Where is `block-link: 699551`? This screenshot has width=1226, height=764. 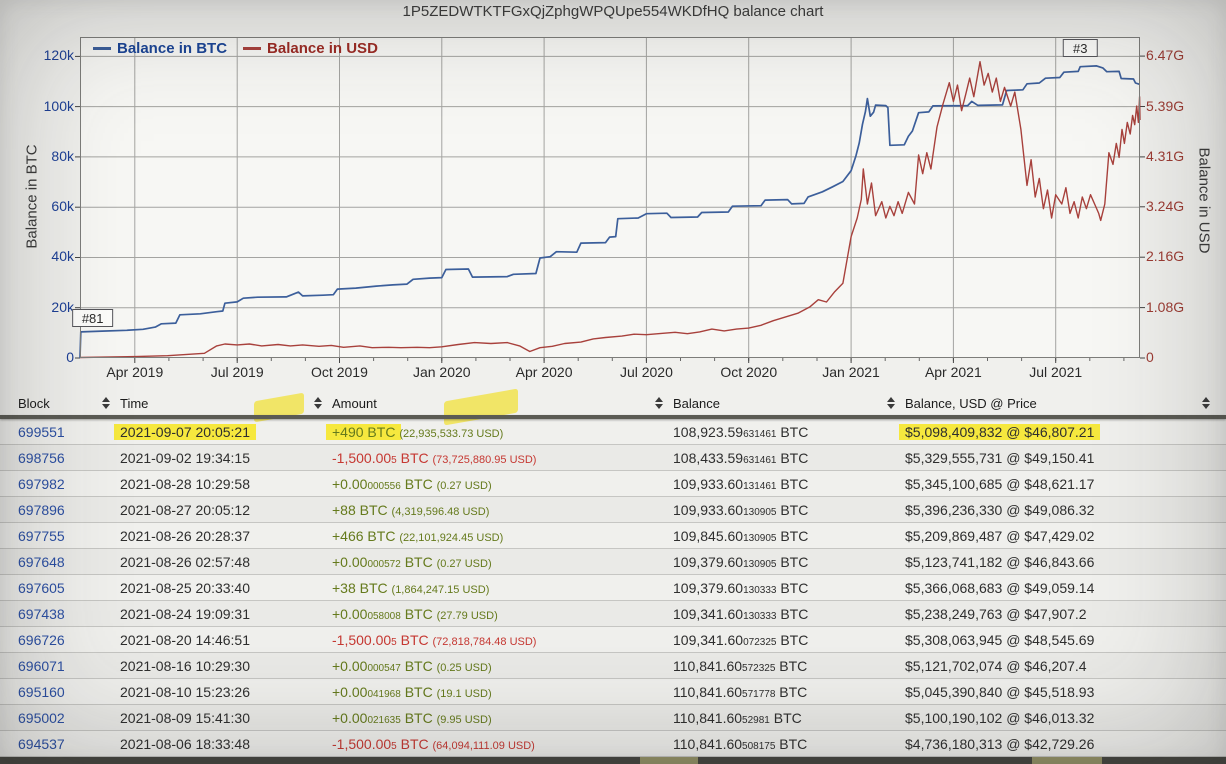 block-link: 699551 is located at coordinates (41, 432).